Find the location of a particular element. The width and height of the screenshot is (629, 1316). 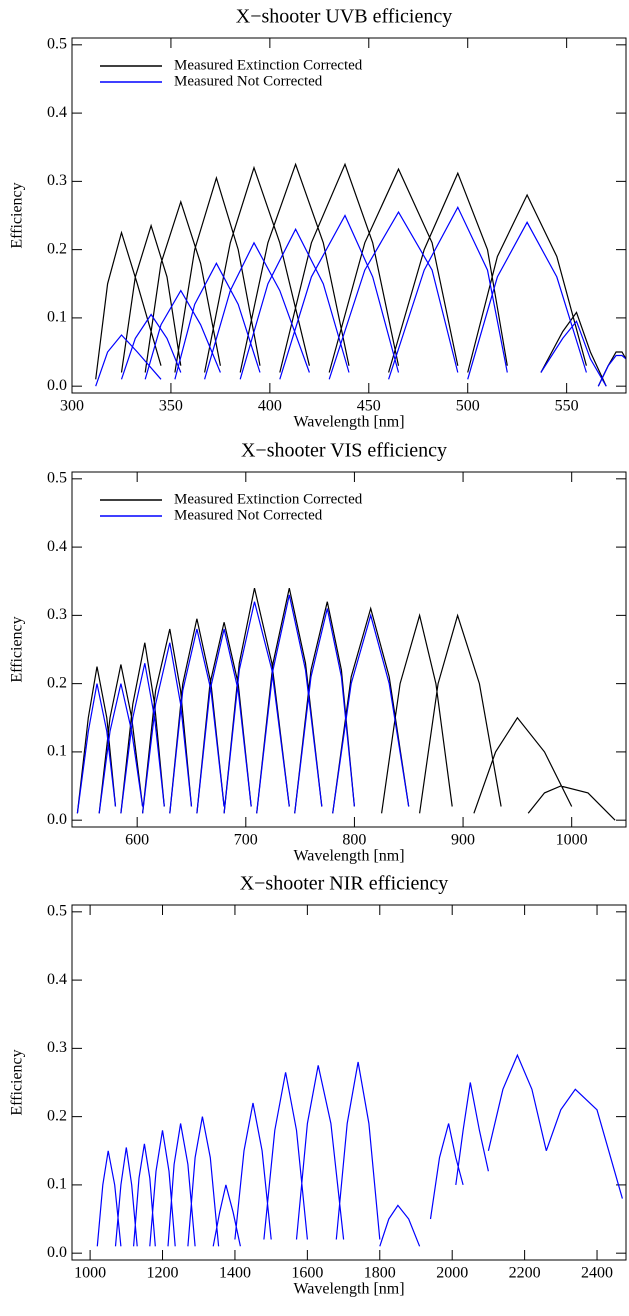

x-tick-label: 600 is located at coordinates (137, 840).